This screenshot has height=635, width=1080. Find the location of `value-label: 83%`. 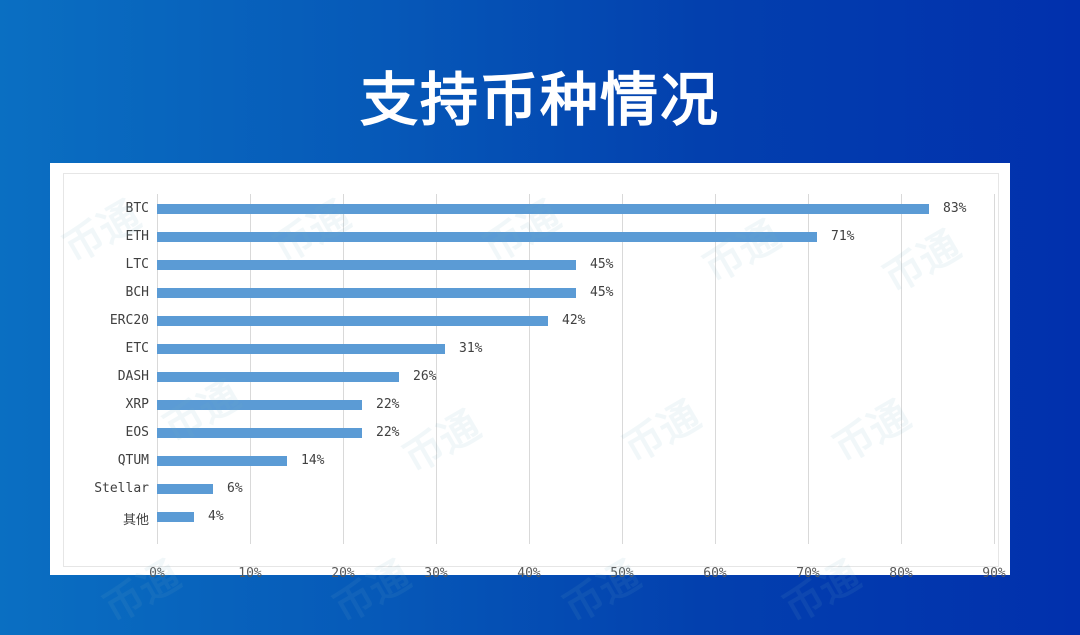

value-label: 83% is located at coordinates (955, 208).